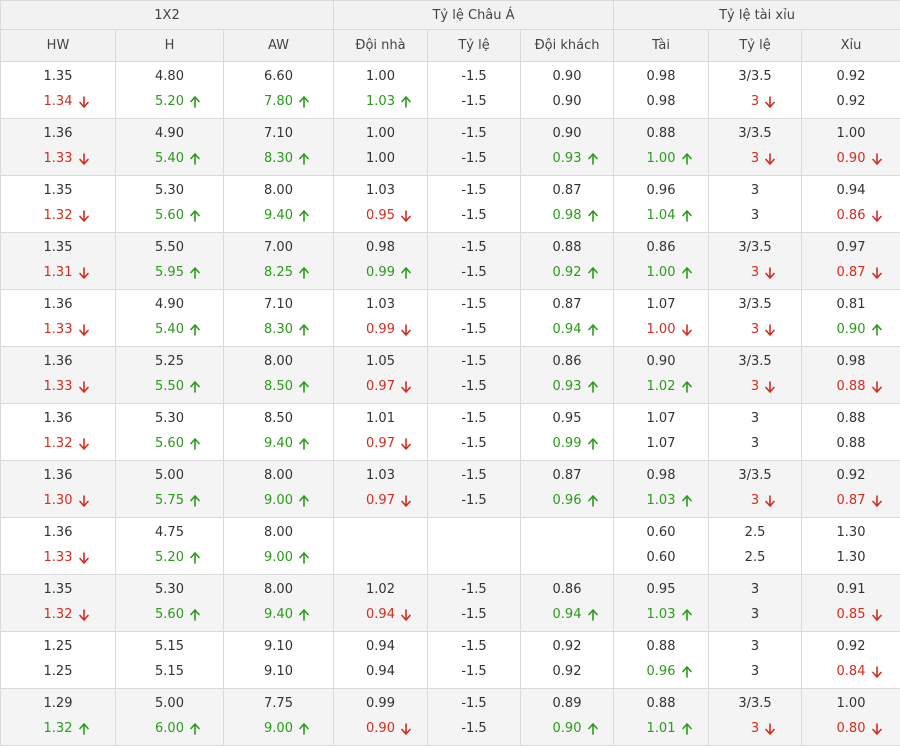  Describe the element at coordinates (567, 546) in the screenshot. I see `cell-away-team` at that location.